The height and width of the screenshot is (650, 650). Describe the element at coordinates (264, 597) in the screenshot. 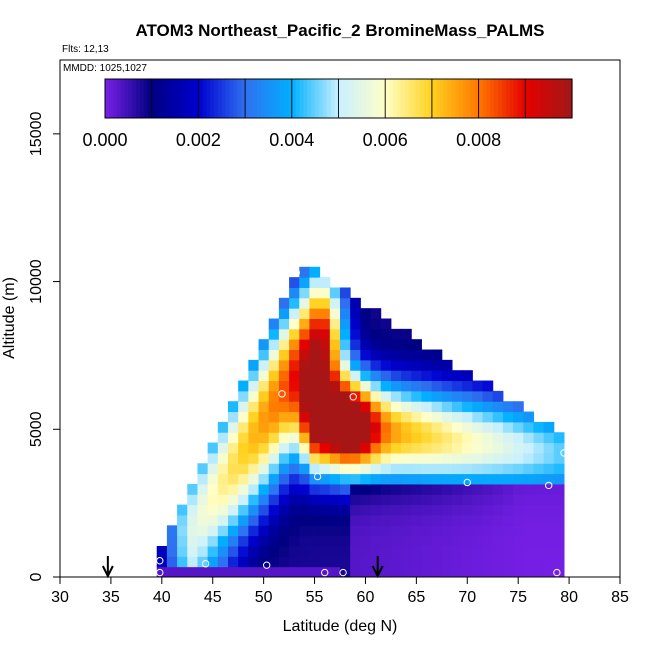

I see `x-tick-label: 50` at that location.